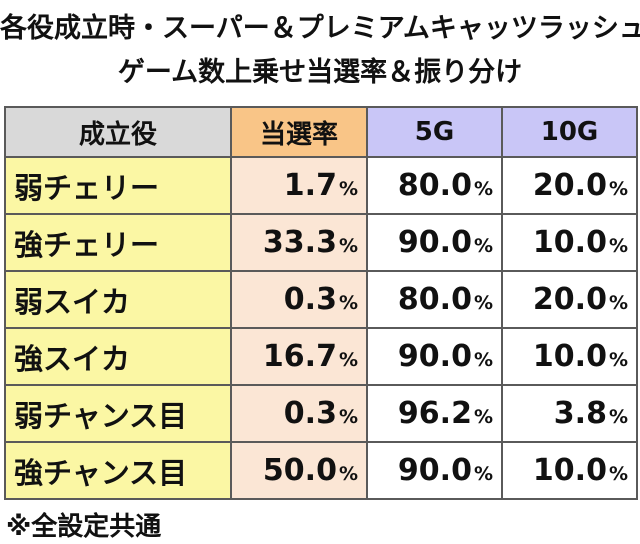 This screenshot has height=544, width=640. What do you see at coordinates (118, 132) in the screenshot?
I see `header-yaku: 成立役` at bounding box center [118, 132].